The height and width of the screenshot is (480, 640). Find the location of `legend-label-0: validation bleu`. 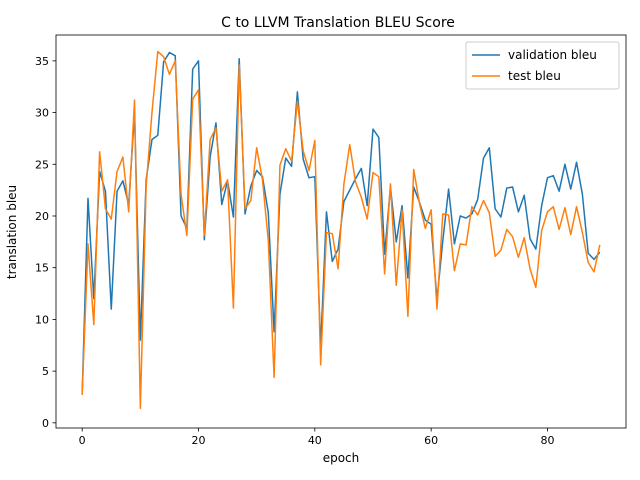

legend-label-0: validation bleu is located at coordinates (552, 55).